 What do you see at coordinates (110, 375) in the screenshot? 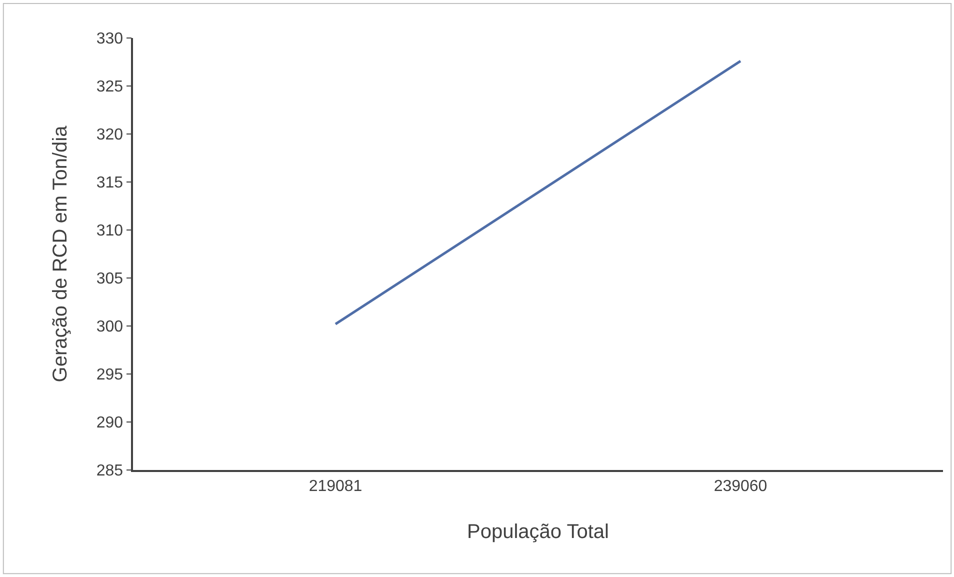
I see `y-tick-label: 295` at bounding box center [110, 375].